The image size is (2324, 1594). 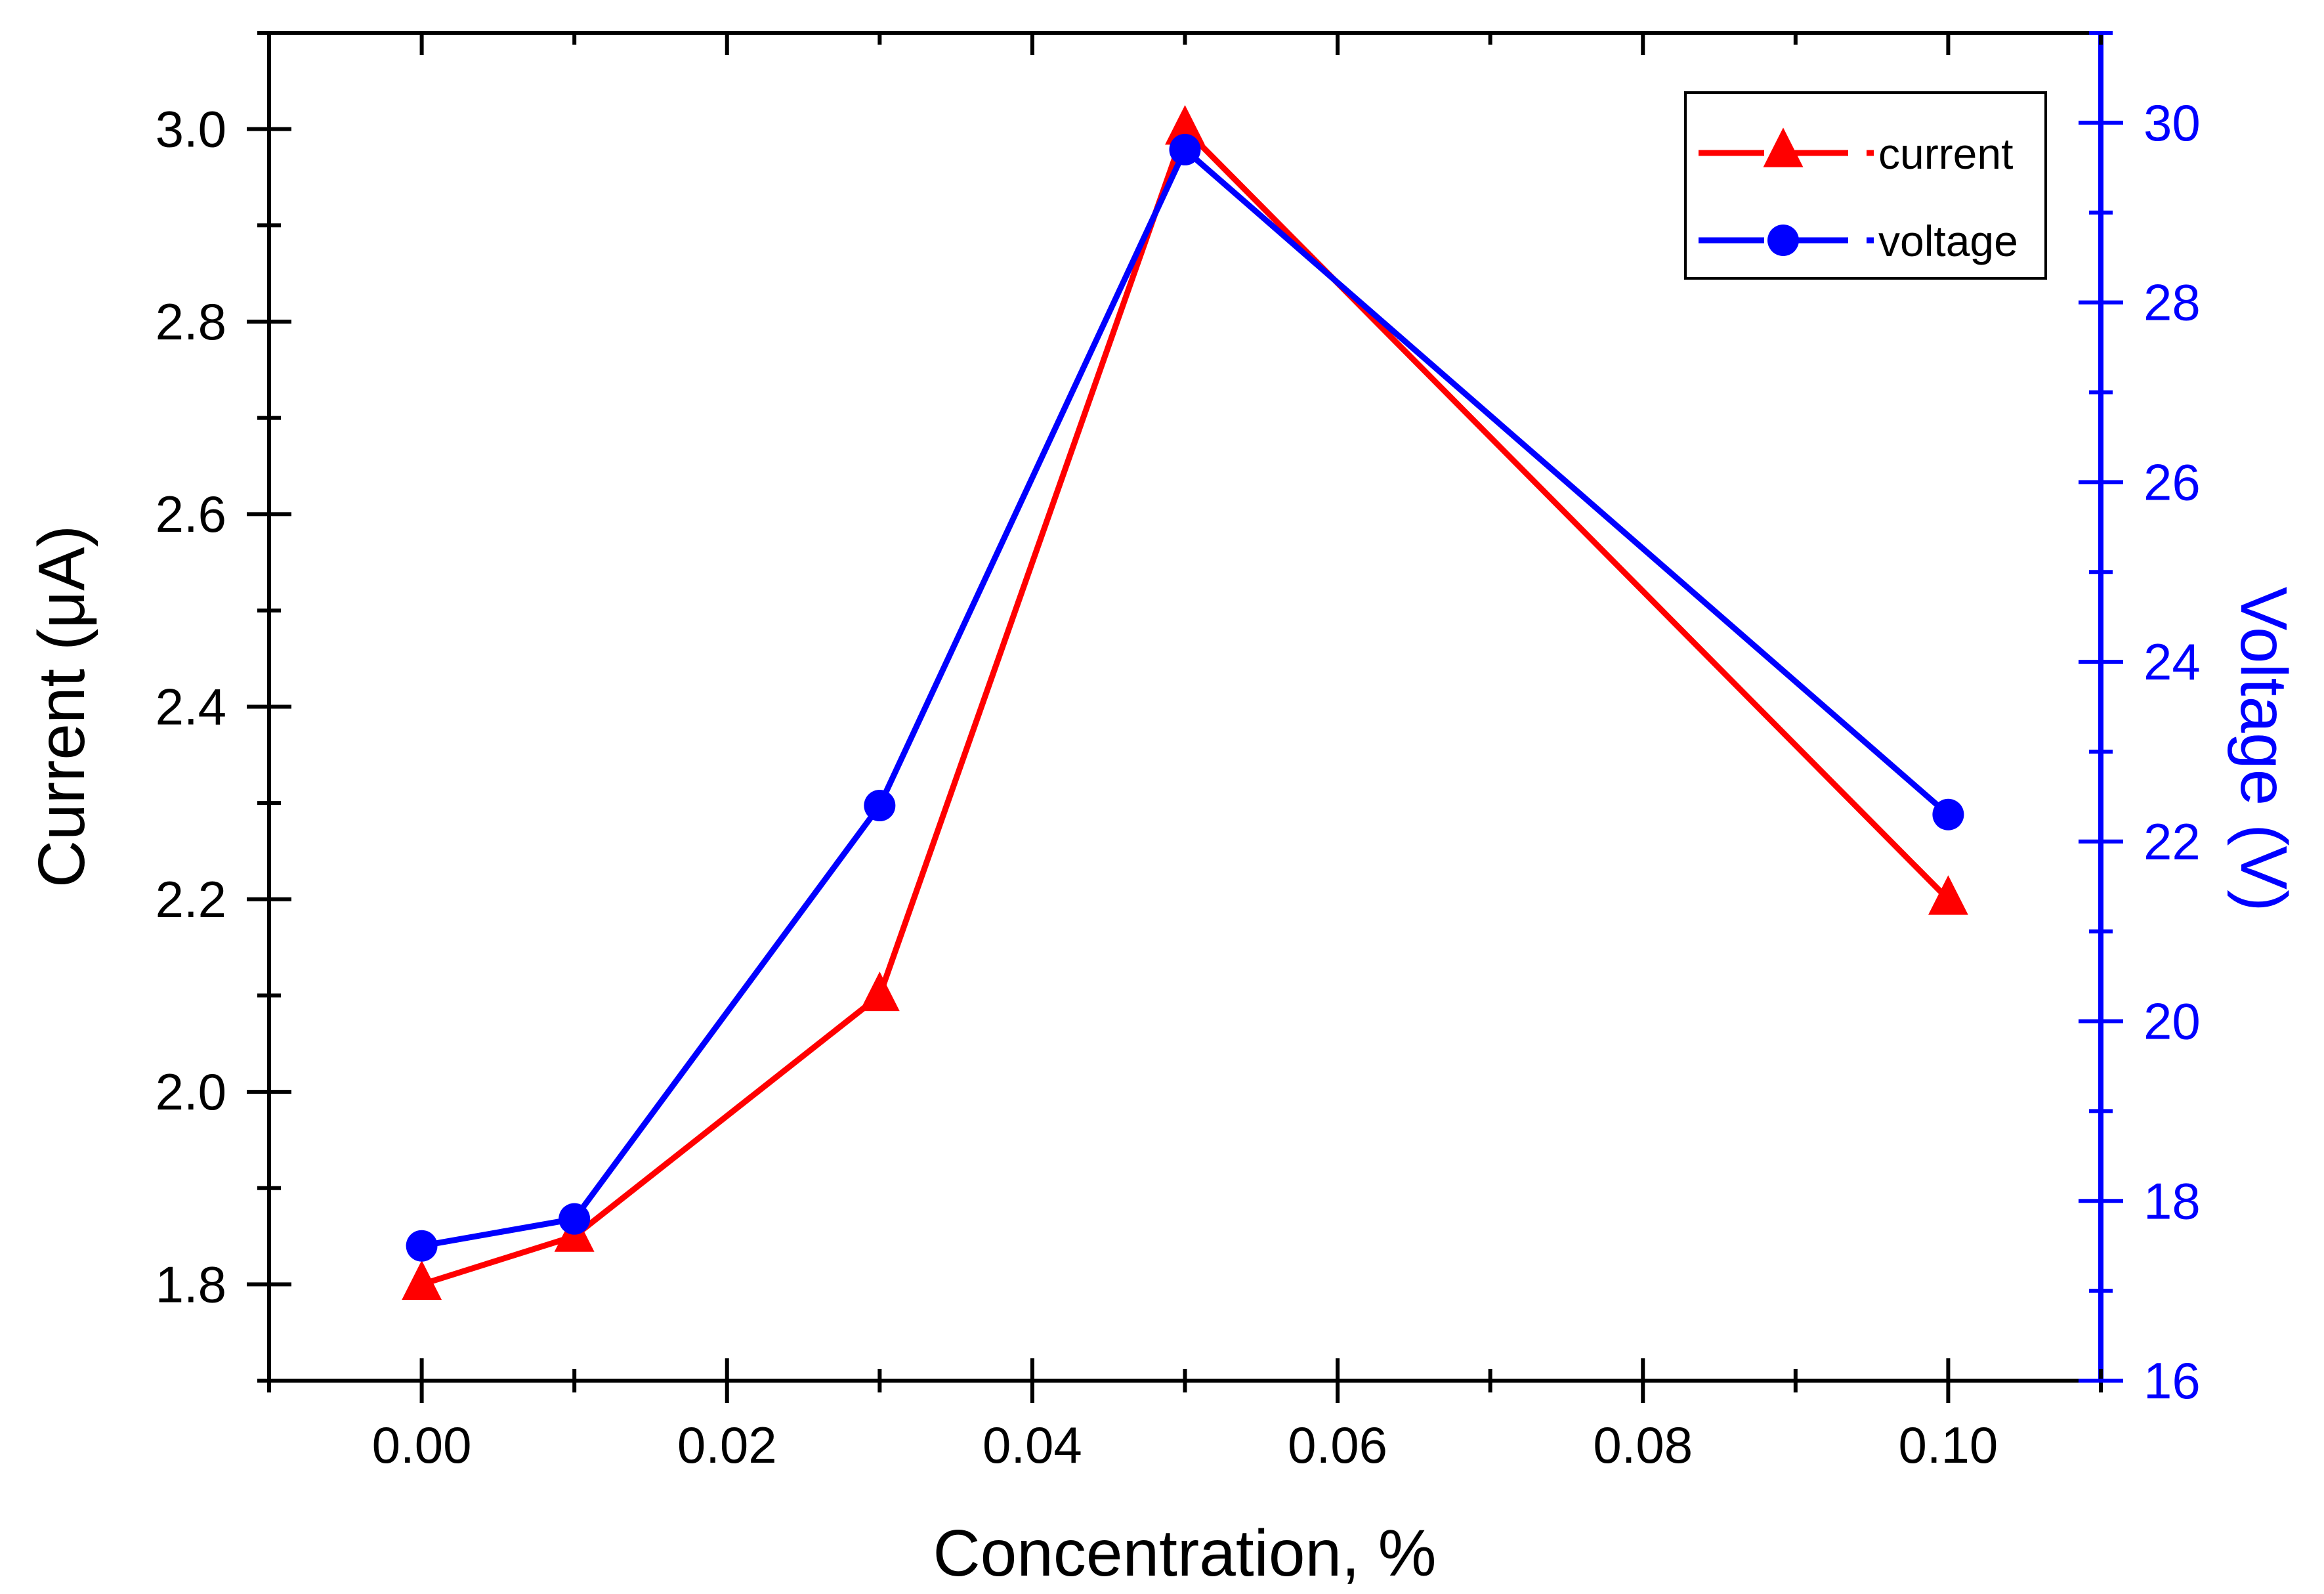 What do you see at coordinates (422, 1445) in the screenshot?
I see `x-tick-label: 0.00` at bounding box center [422, 1445].